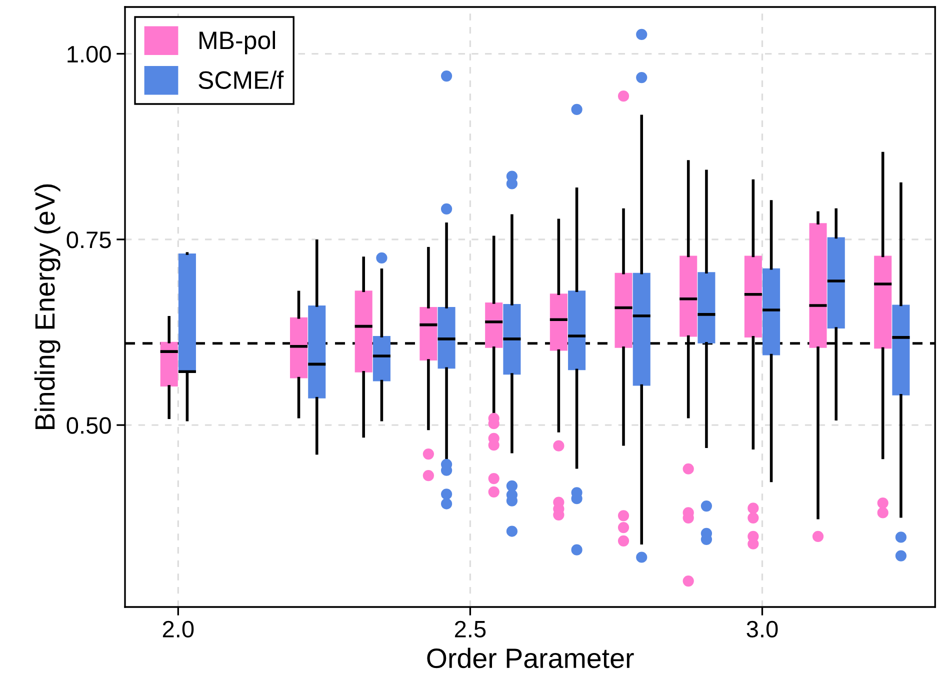  Describe the element at coordinates (241, 79) in the screenshot. I see `legend-label: SCME/f` at that location.